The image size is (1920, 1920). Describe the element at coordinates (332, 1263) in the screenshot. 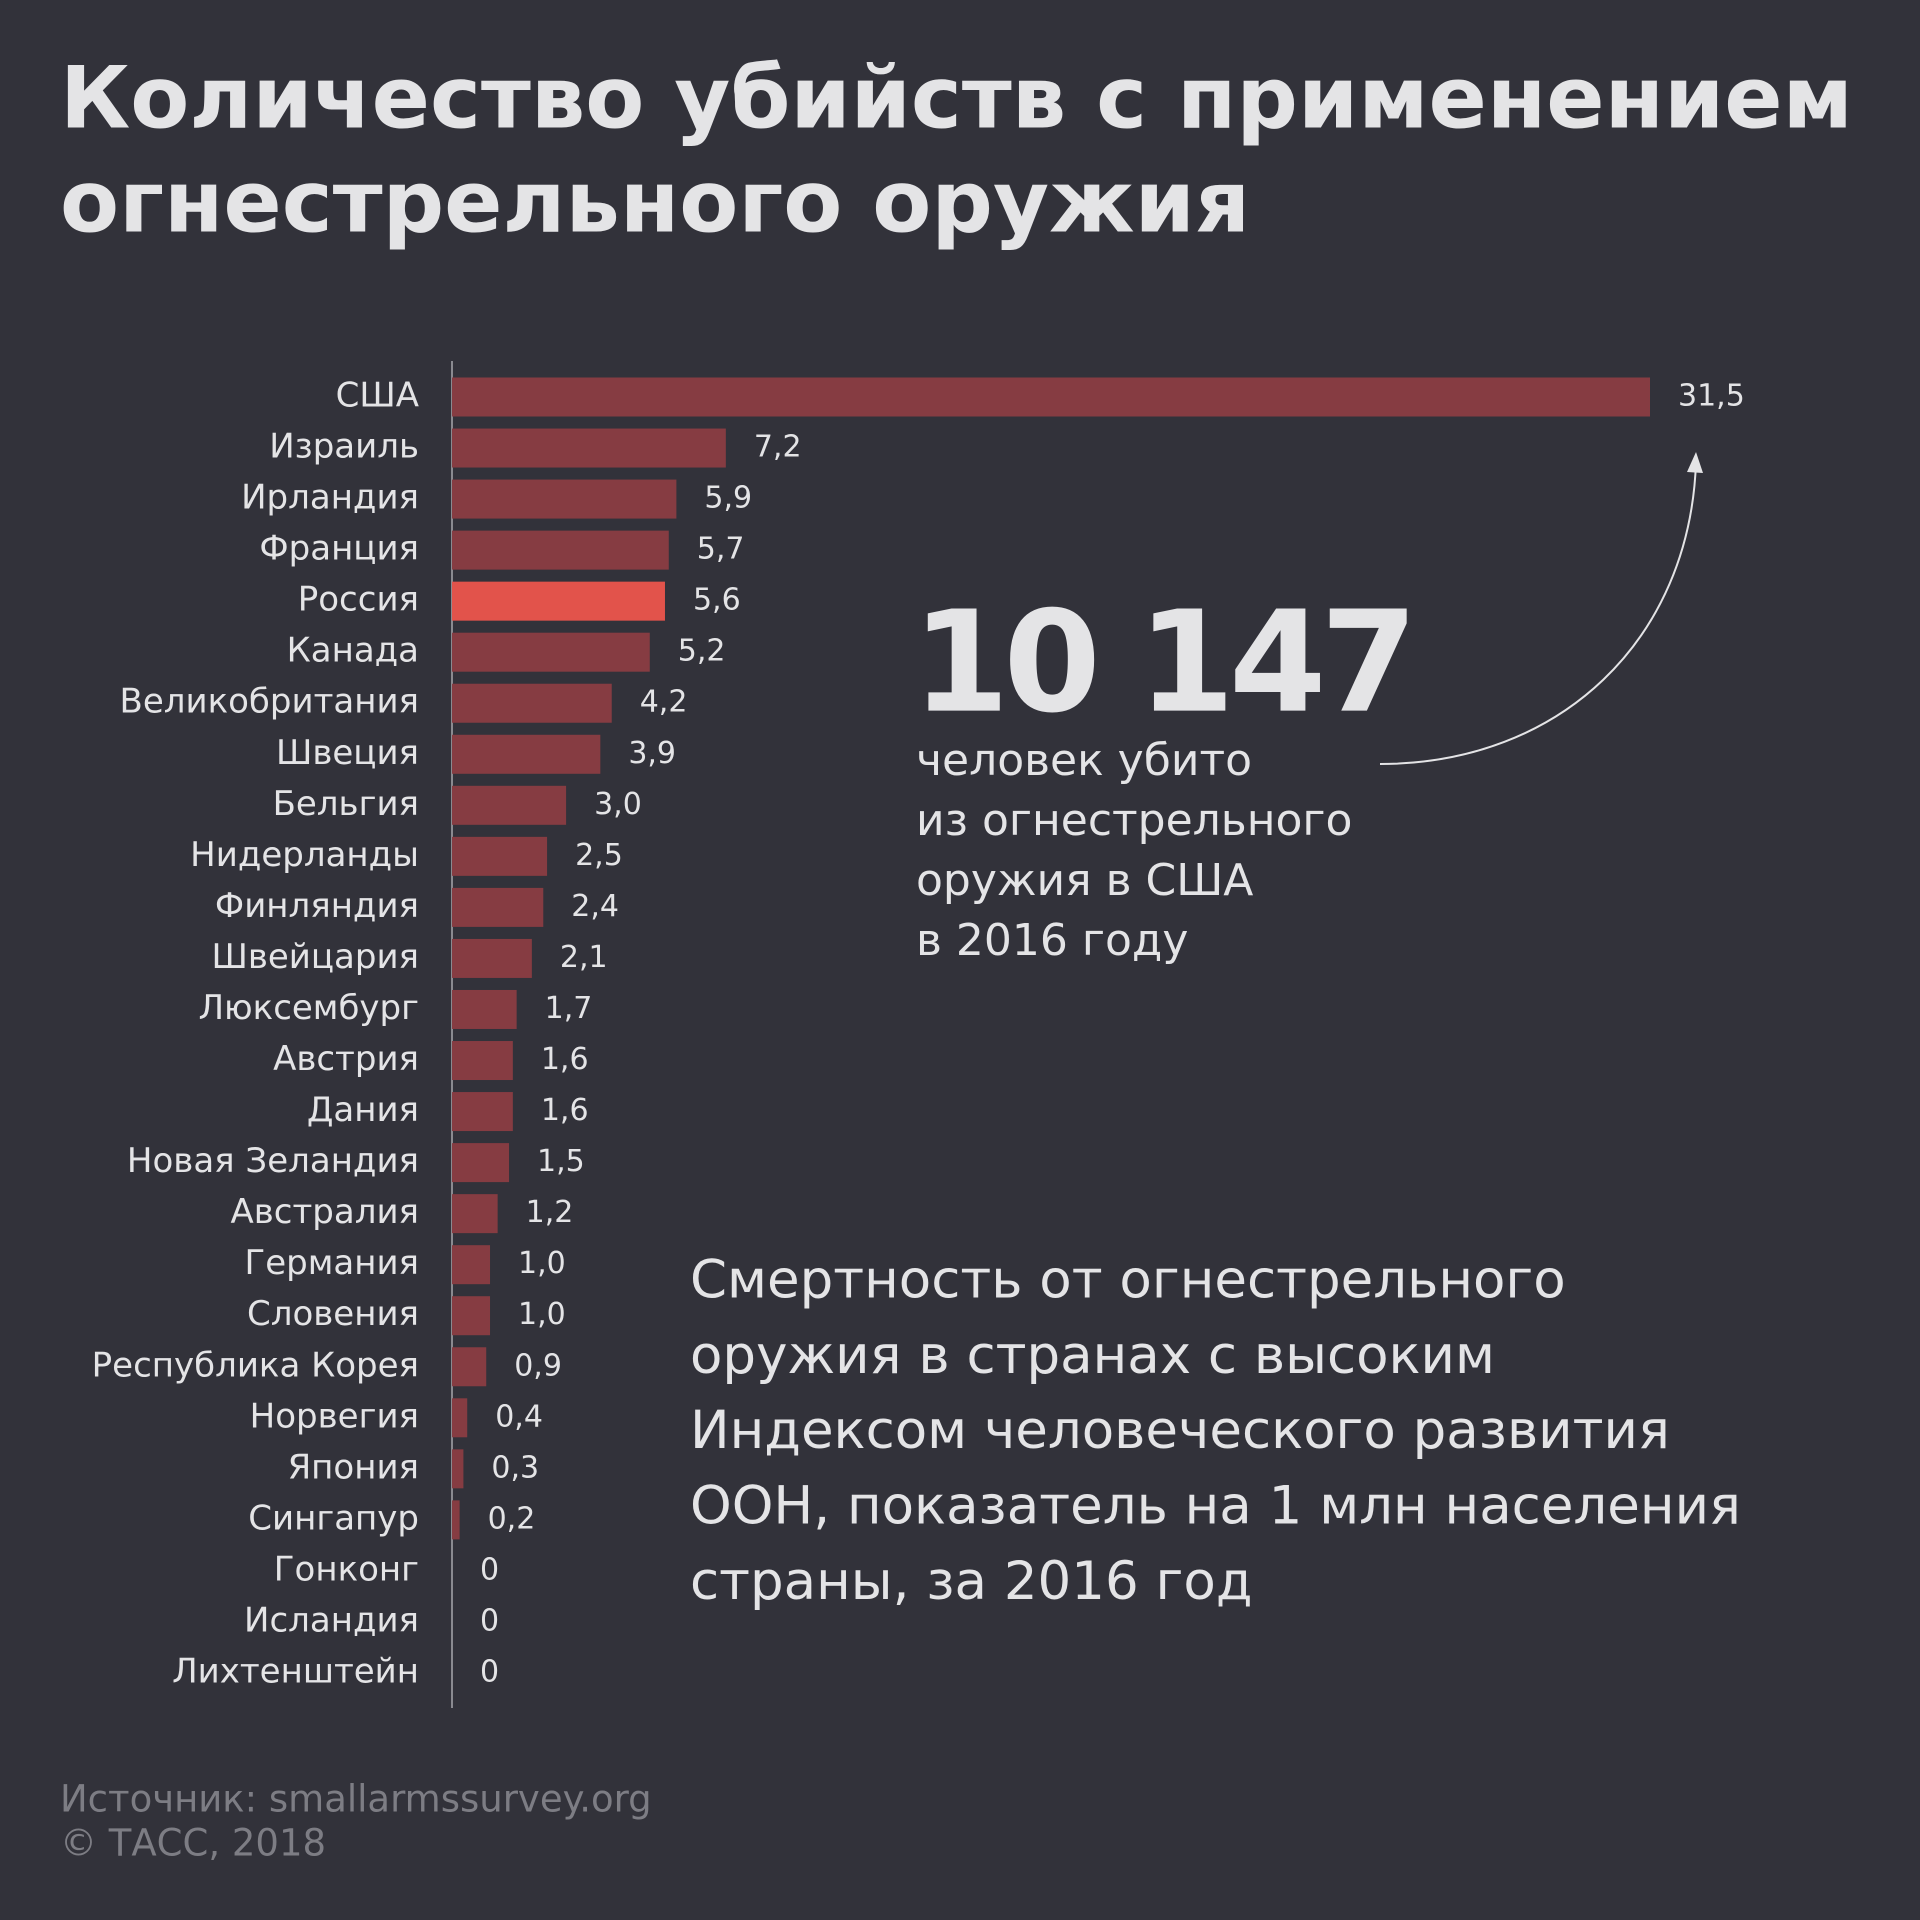

I see `category-label: Германия` at that location.